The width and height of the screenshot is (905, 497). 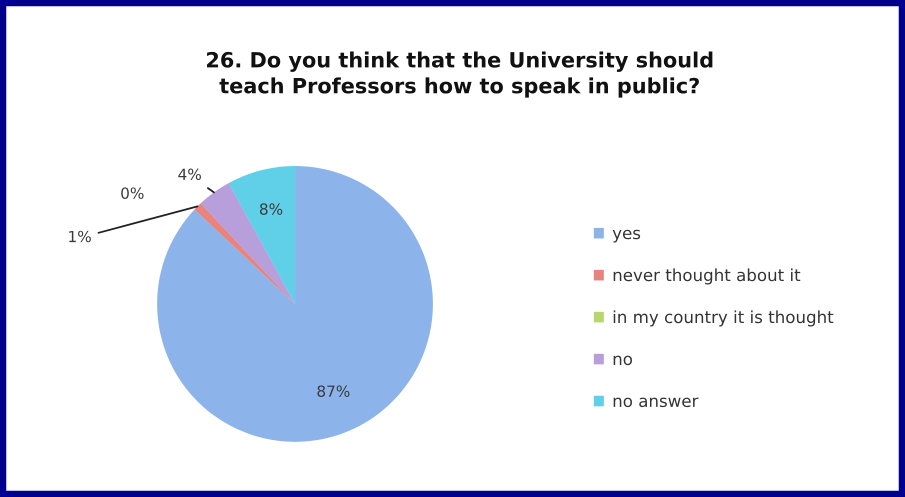 I want to click on text: 0%, so click(x=132, y=193).